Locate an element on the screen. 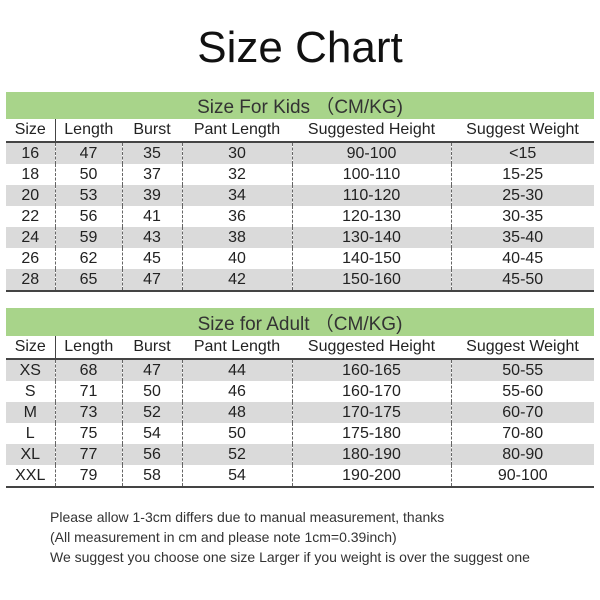 The image size is (600, 600). cell-suggested-height: 100-110 is located at coordinates (371, 174).